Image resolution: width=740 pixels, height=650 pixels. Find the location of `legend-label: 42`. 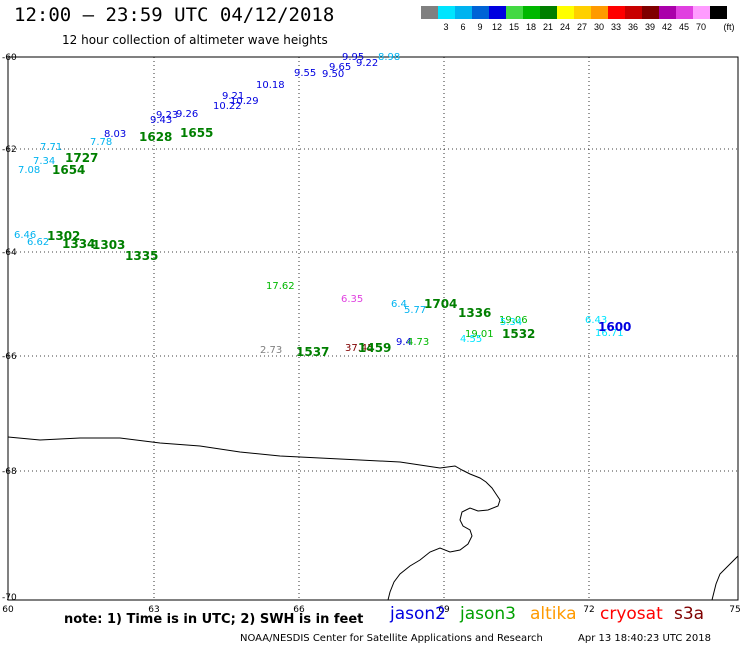

legend-label: 42 is located at coordinates (666, 27).